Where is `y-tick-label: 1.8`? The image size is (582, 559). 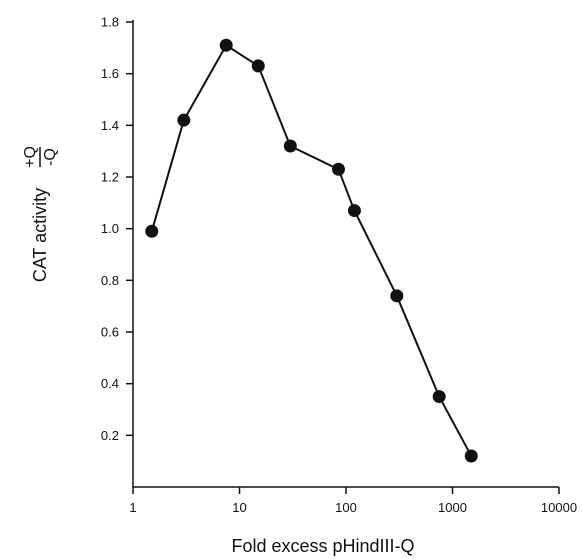
y-tick-label: 1.8 is located at coordinates (110, 22).